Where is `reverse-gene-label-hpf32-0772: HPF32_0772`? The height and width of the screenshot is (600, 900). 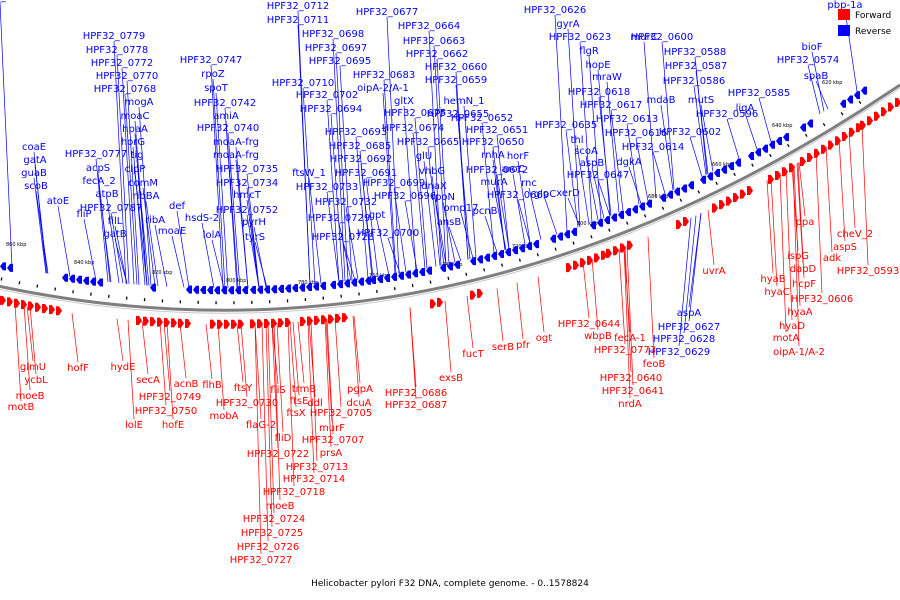 reverse-gene-label-hpf32-0772: HPF32_0772 is located at coordinates (122, 63).